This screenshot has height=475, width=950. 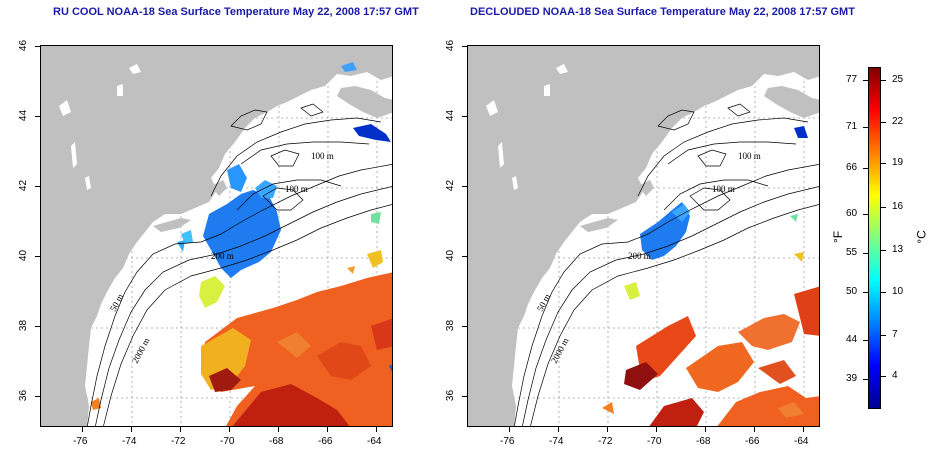 What do you see at coordinates (451, 255) in the screenshot?
I see `right-lat-label: 40` at bounding box center [451, 255].